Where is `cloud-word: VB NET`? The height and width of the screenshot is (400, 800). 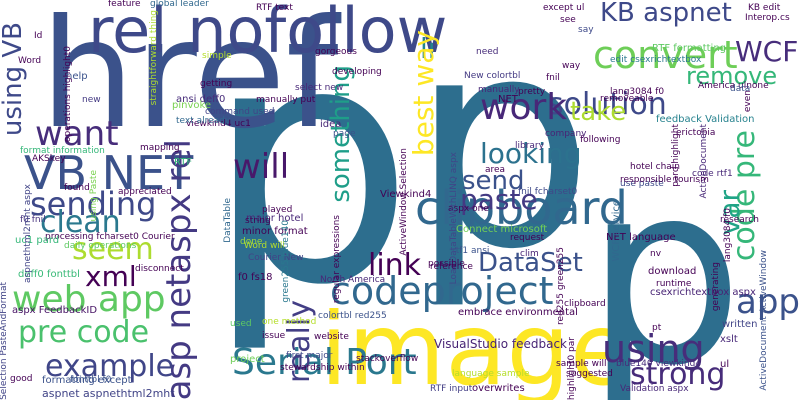 cloud-word: VB NET is located at coordinates (109, 173).